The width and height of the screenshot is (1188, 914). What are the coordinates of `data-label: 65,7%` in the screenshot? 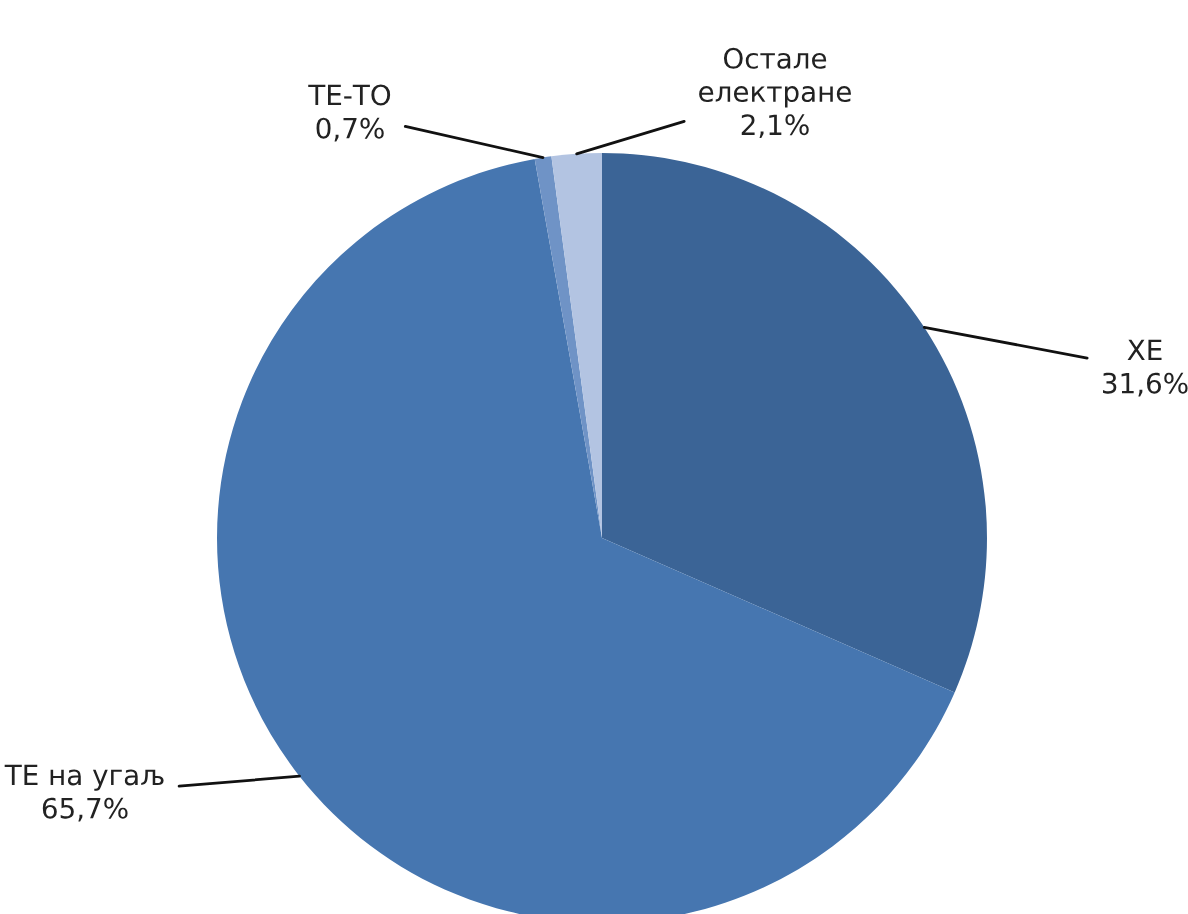 It's located at (85, 809).